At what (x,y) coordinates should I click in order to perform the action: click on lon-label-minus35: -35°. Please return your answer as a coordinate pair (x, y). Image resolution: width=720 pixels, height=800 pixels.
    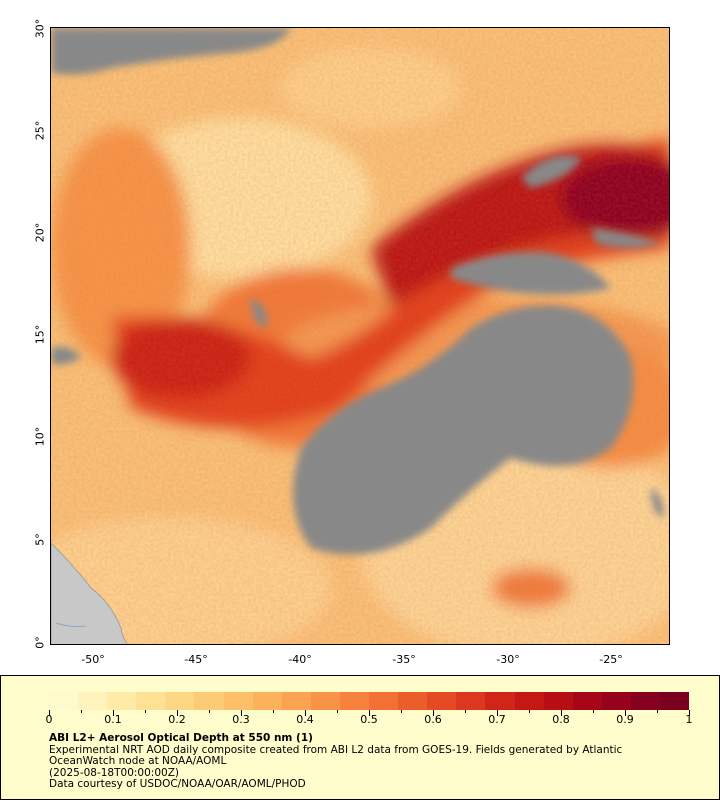
    Looking at the image, I should click on (404, 659).